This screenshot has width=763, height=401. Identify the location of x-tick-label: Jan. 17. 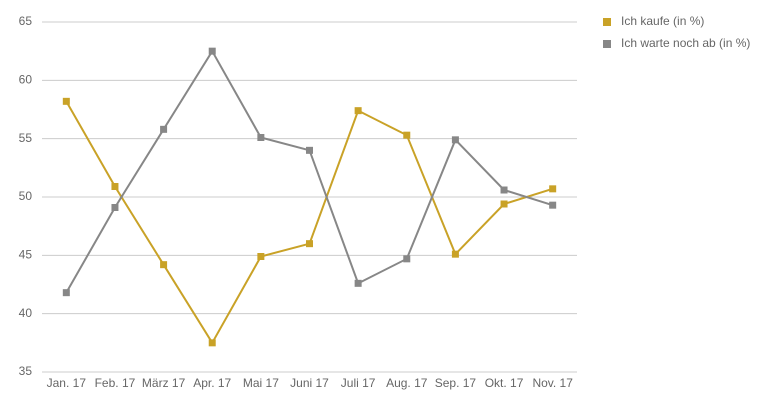
(67, 383).